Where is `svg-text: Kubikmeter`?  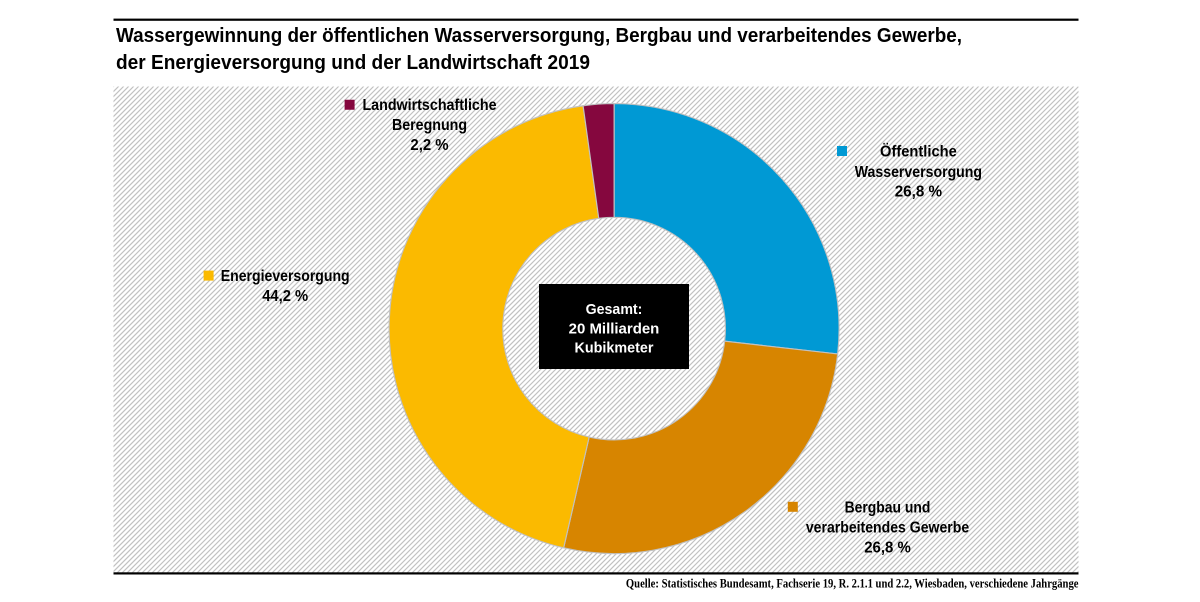 svg-text: Kubikmeter is located at coordinates (614, 348).